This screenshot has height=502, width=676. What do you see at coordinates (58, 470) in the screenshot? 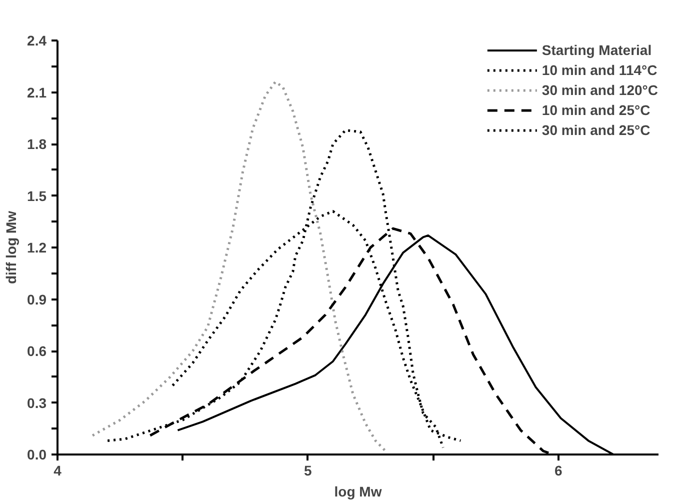
I see `x-tick-label: 4` at bounding box center [58, 470].